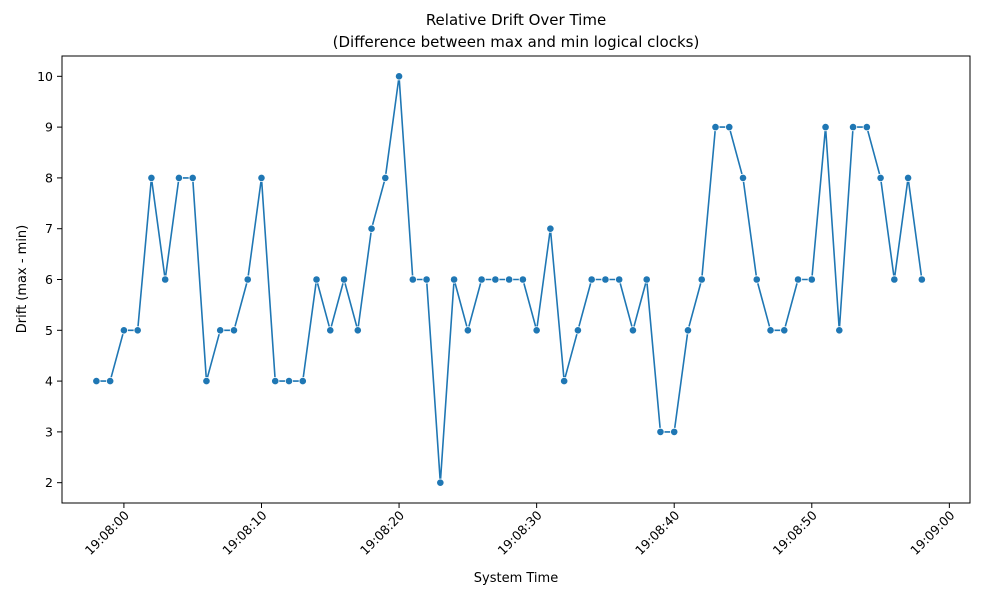  Describe the element at coordinates (244, 532) in the screenshot. I see `x-tick-label: 19:08:10` at that location.